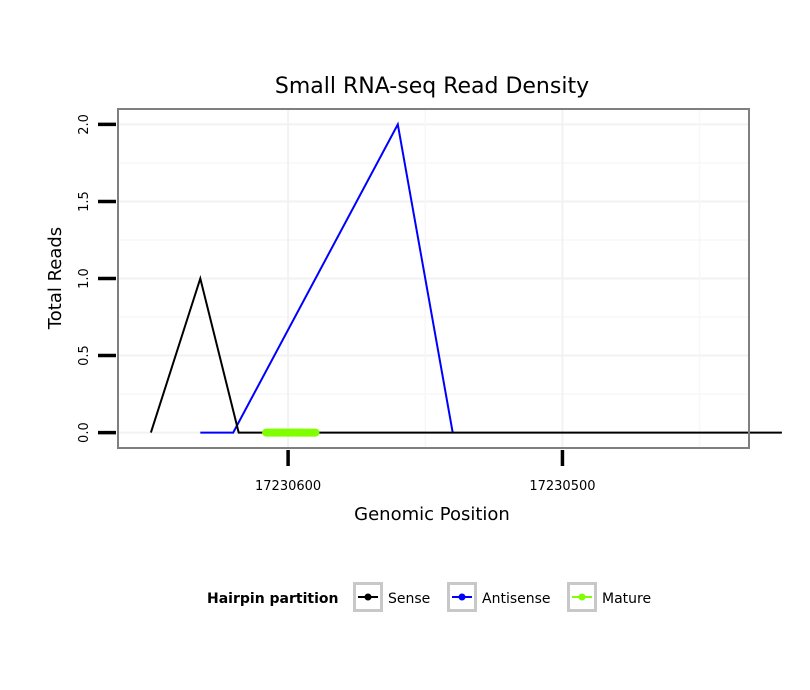 The height and width of the screenshot is (690, 810). Describe the element at coordinates (432, 514) in the screenshot. I see `x-axis-title: Genomic Position` at that location.